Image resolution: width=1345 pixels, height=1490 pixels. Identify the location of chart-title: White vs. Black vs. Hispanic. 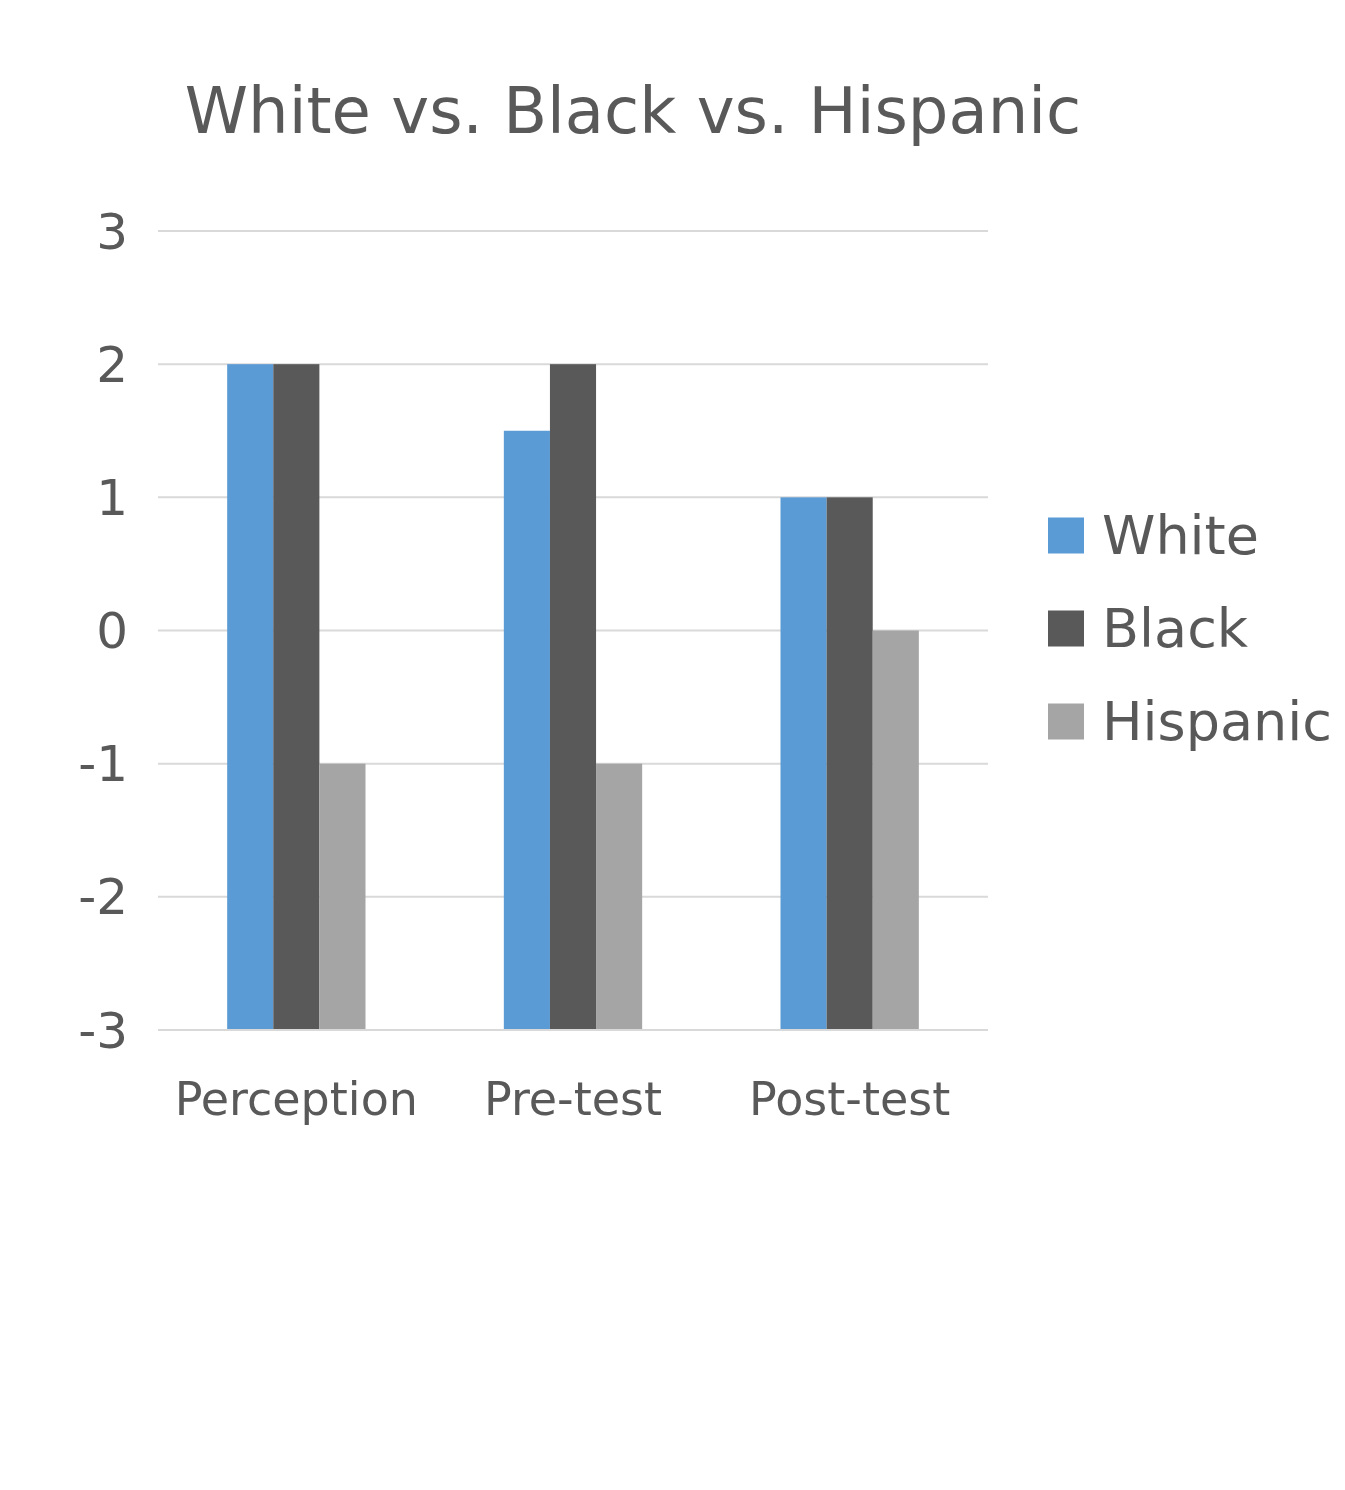
(633, 111).